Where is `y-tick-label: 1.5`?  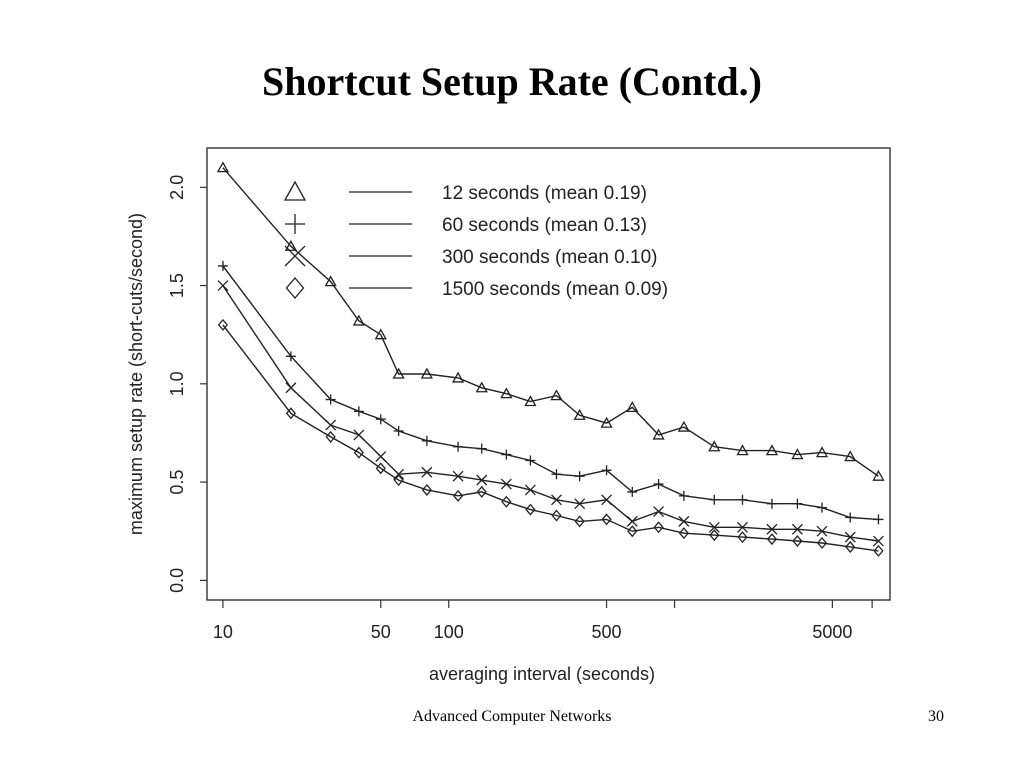 y-tick-label: 1.5 is located at coordinates (177, 285).